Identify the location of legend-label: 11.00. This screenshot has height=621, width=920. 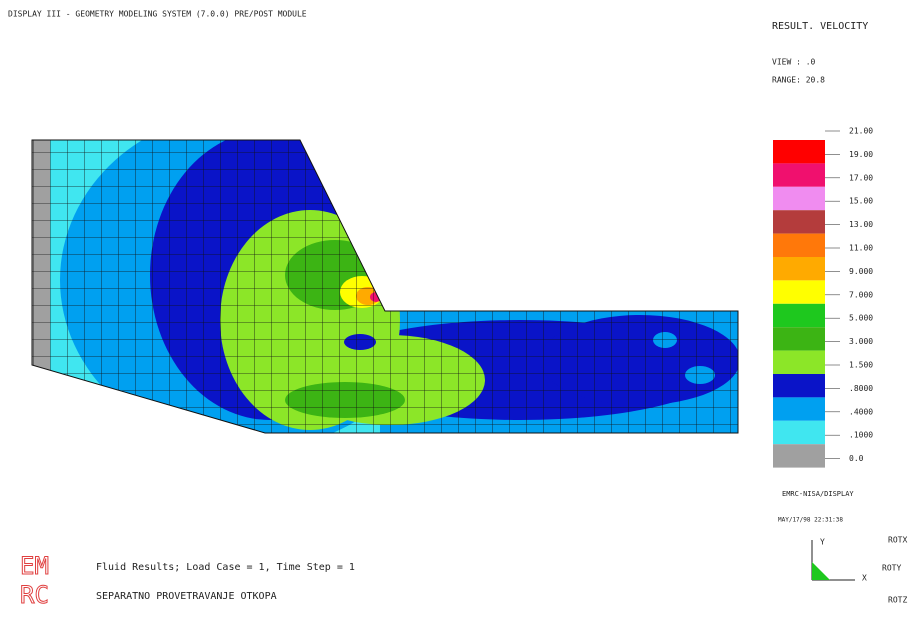
(861, 248).